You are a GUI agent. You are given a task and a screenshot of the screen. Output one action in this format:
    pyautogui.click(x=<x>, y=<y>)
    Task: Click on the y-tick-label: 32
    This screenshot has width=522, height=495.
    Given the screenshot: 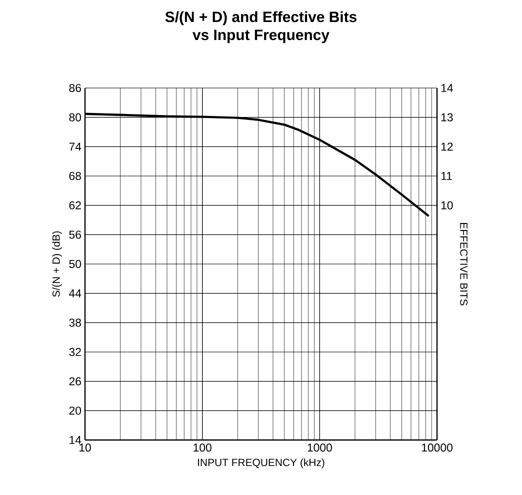 What is the action you would take?
    pyautogui.click(x=75, y=352)
    